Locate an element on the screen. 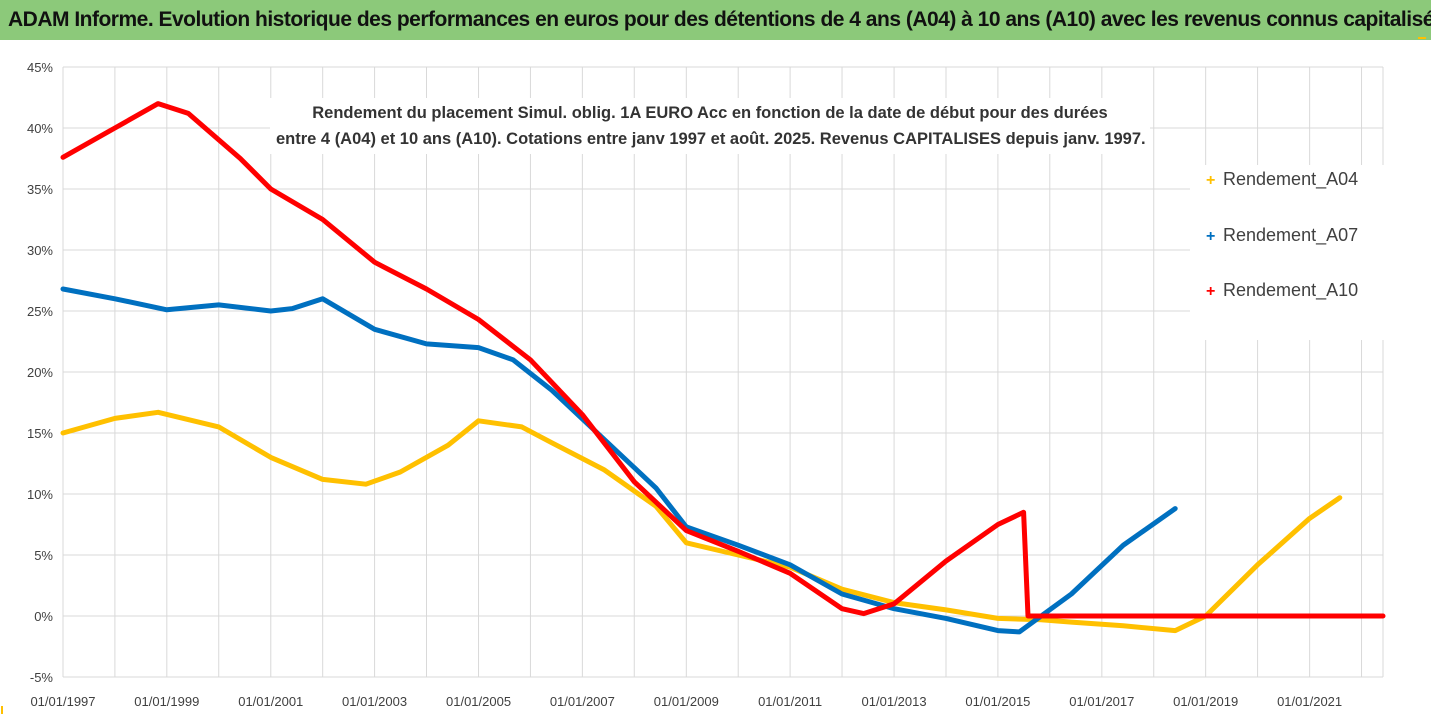 This screenshot has width=1431, height=721. legend-item-a10: + Rendement_A10 is located at coordinates (1282, 290).